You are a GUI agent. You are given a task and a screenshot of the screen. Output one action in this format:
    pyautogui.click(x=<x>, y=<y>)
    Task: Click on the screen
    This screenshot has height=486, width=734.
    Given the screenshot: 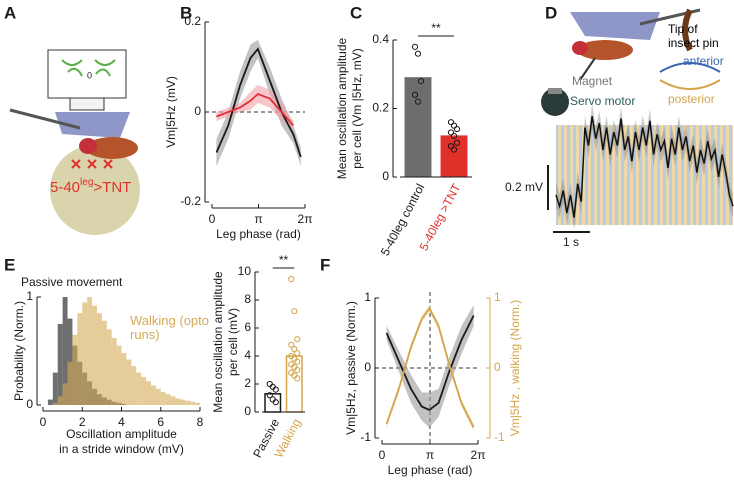 What is the action you would take?
    pyautogui.click(x=87, y=74)
    